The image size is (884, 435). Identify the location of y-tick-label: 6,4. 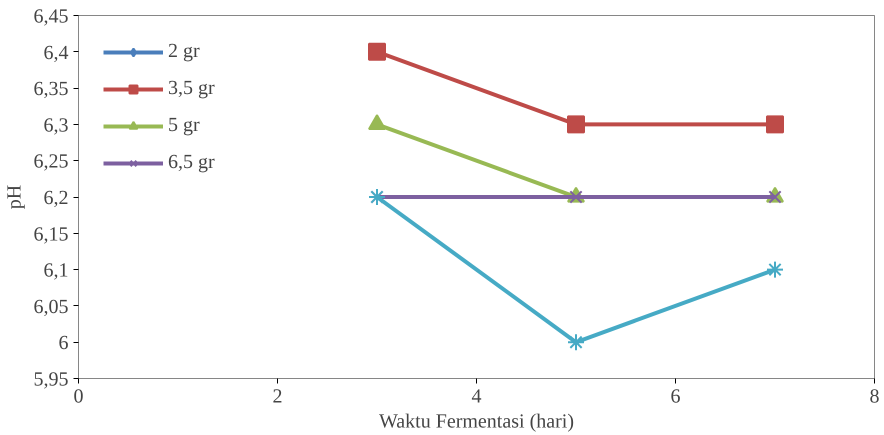
(56, 53).